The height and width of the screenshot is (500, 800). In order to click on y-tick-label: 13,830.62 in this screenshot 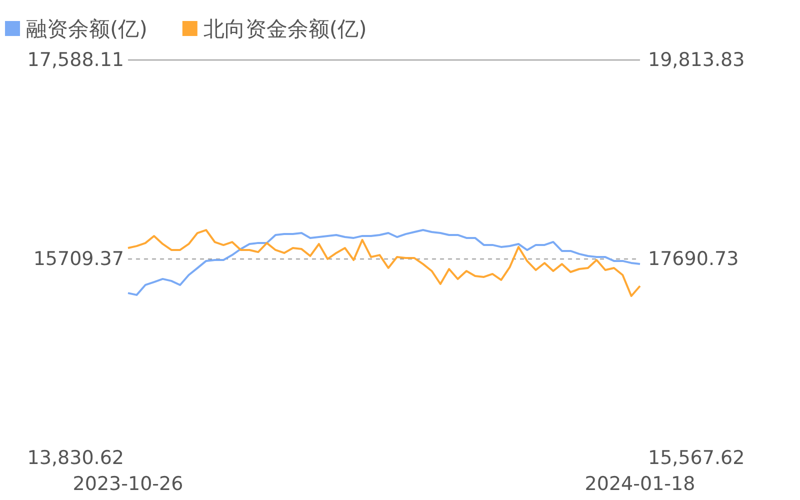, I will do `click(75, 458)`.